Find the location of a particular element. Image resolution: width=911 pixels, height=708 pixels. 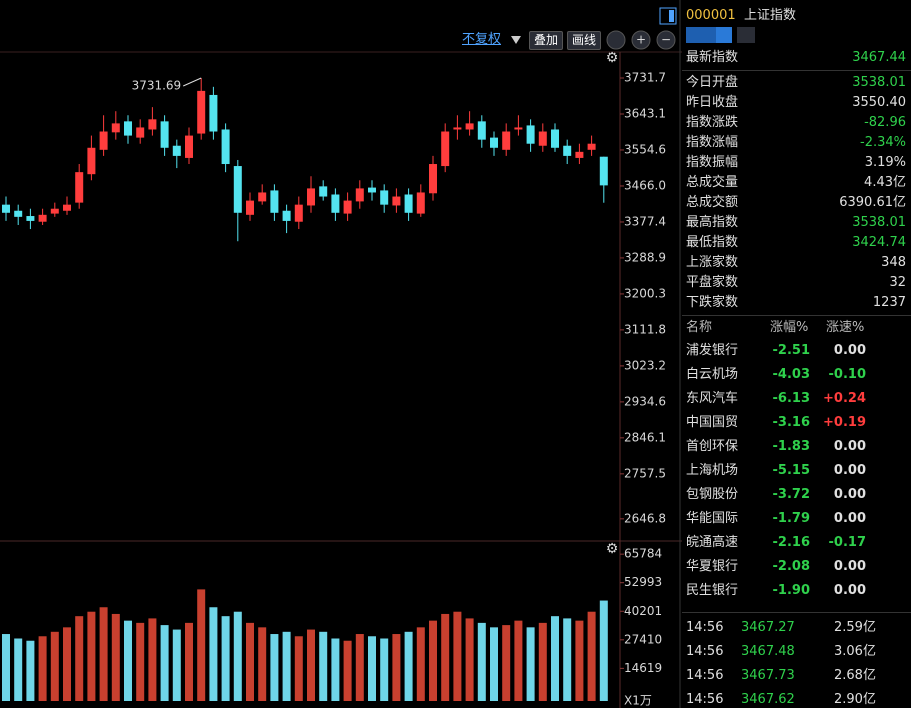

stock-name: 东风汽车 is located at coordinates (712, 398).